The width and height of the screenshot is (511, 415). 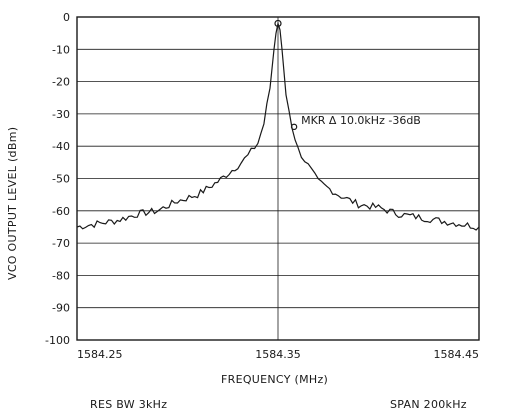 What do you see at coordinates (61, 82) in the screenshot?
I see `y-tick-label: -20` at bounding box center [61, 82].